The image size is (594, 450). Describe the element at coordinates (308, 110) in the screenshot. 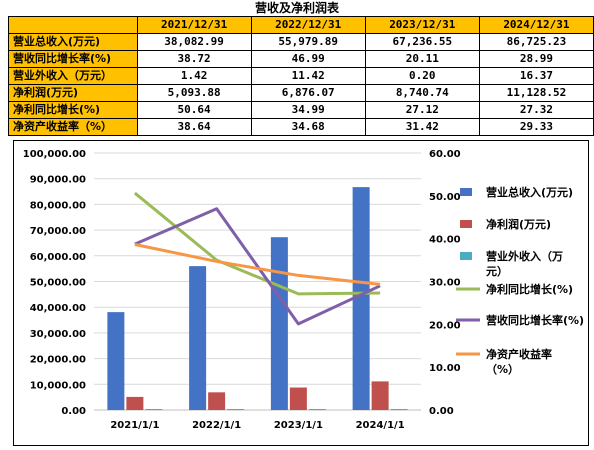

I see `table-cell: 34.99` at that location.